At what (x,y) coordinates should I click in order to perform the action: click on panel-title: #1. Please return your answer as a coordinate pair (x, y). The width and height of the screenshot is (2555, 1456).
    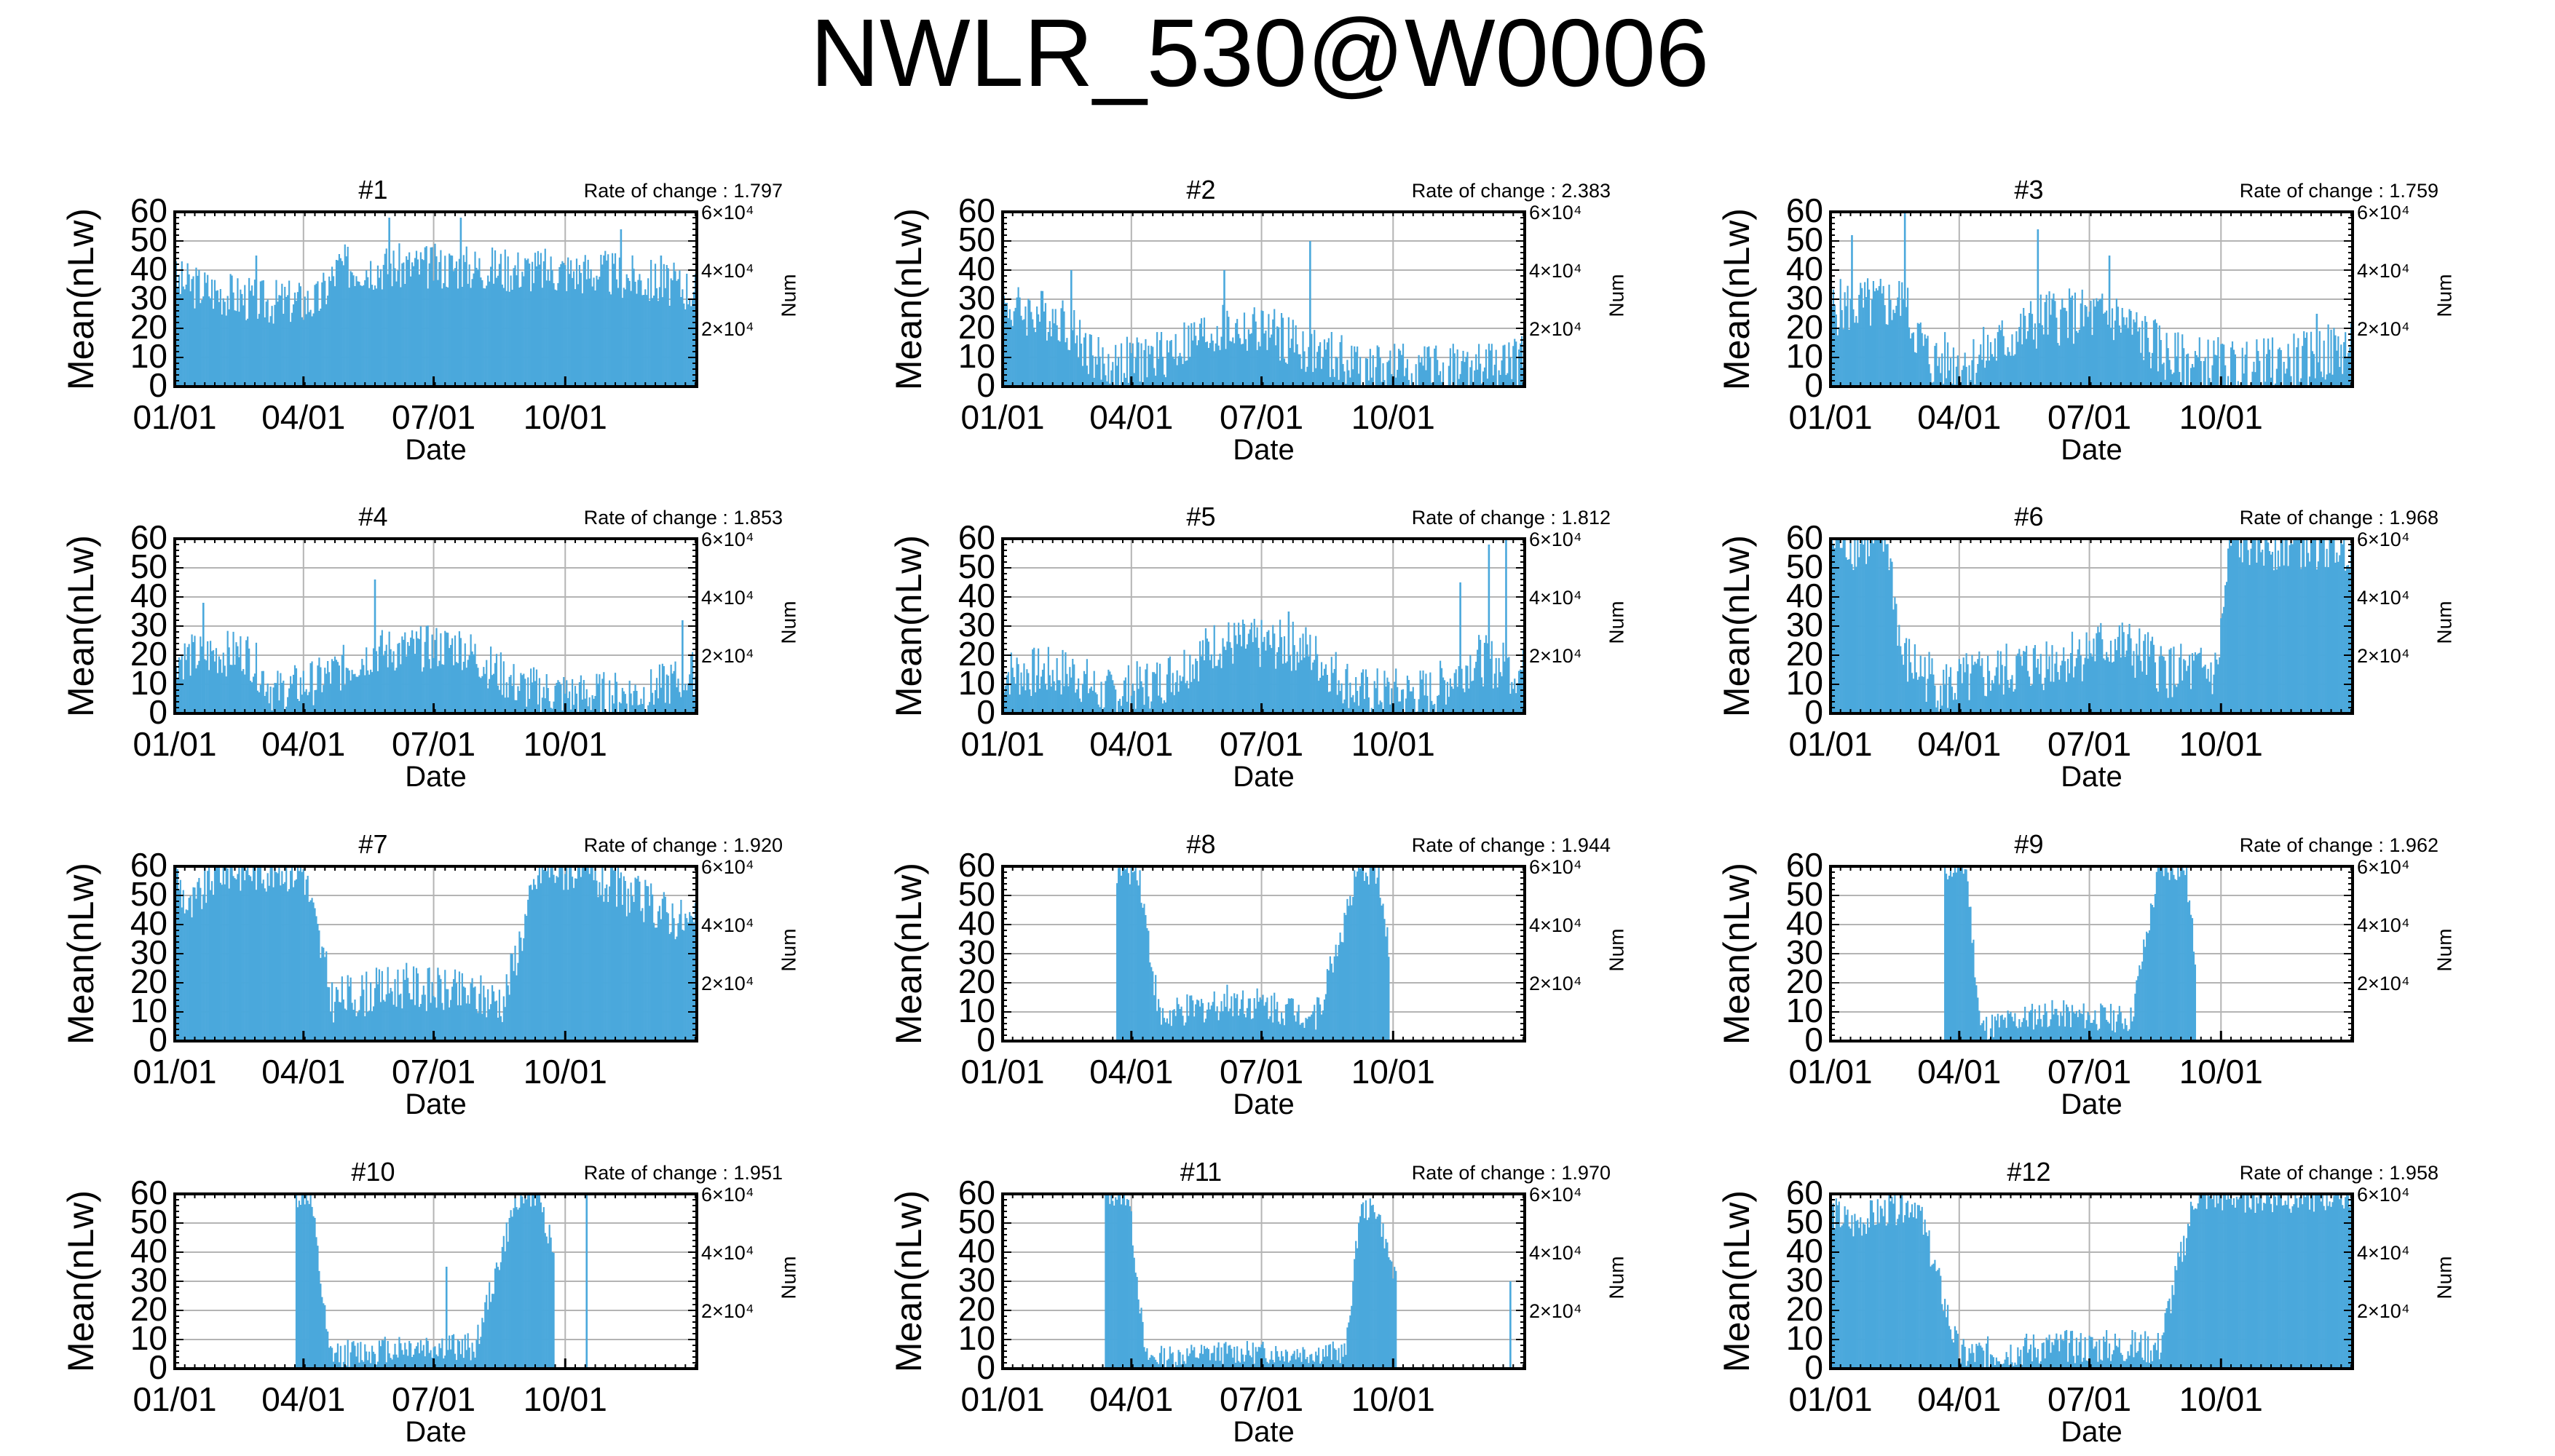
    Looking at the image, I should click on (372, 190).